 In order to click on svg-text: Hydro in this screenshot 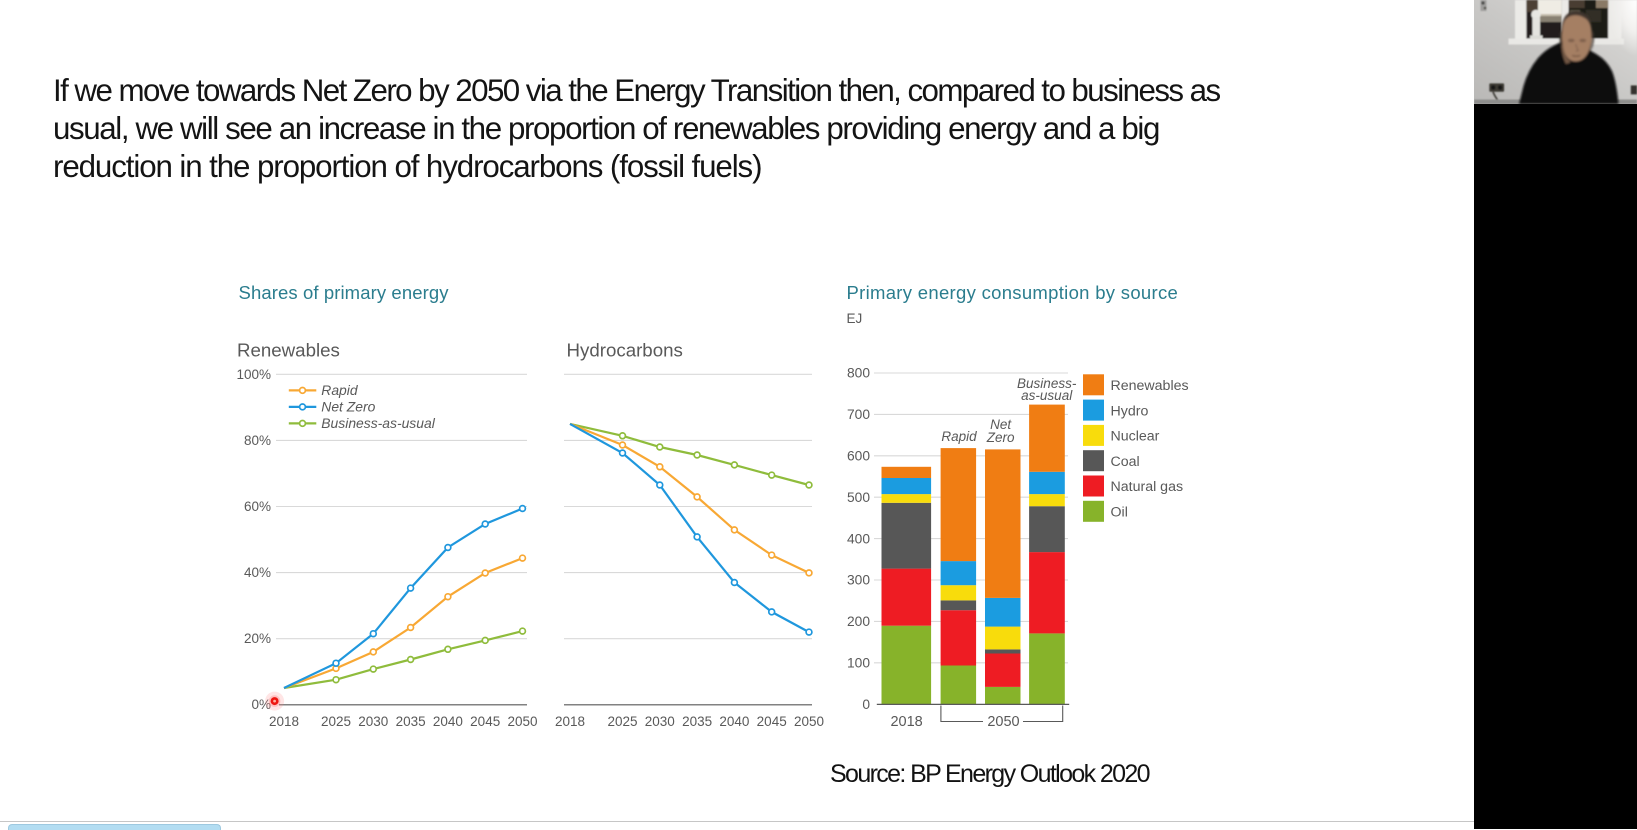, I will do `click(1130, 411)`.